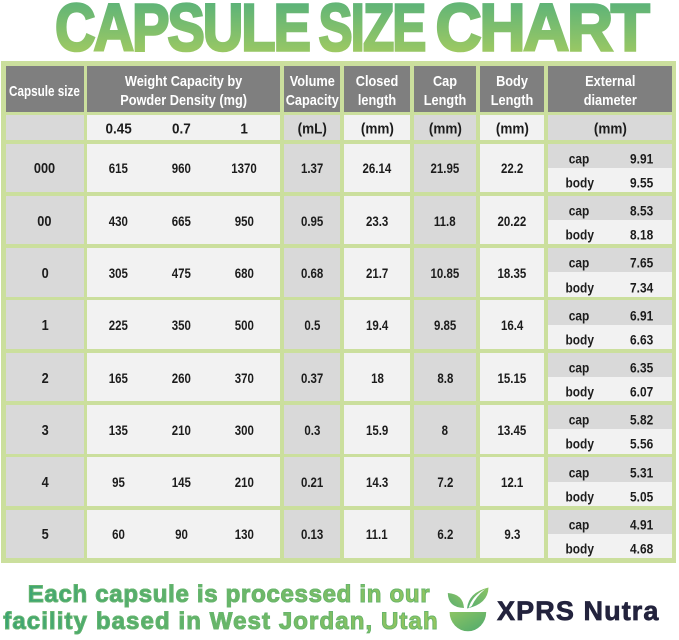  Describe the element at coordinates (543, 30) in the screenshot. I see `svg-text: CHART` at that location.